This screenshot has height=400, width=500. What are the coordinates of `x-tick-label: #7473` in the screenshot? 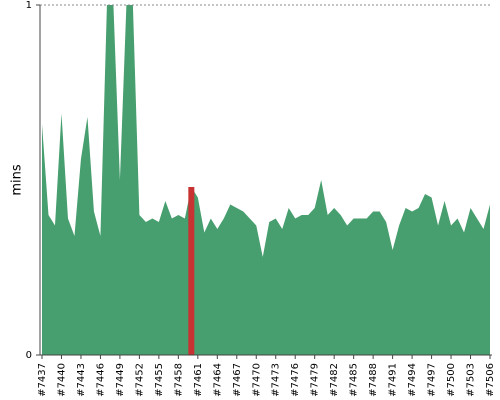 It's located at (276, 380).